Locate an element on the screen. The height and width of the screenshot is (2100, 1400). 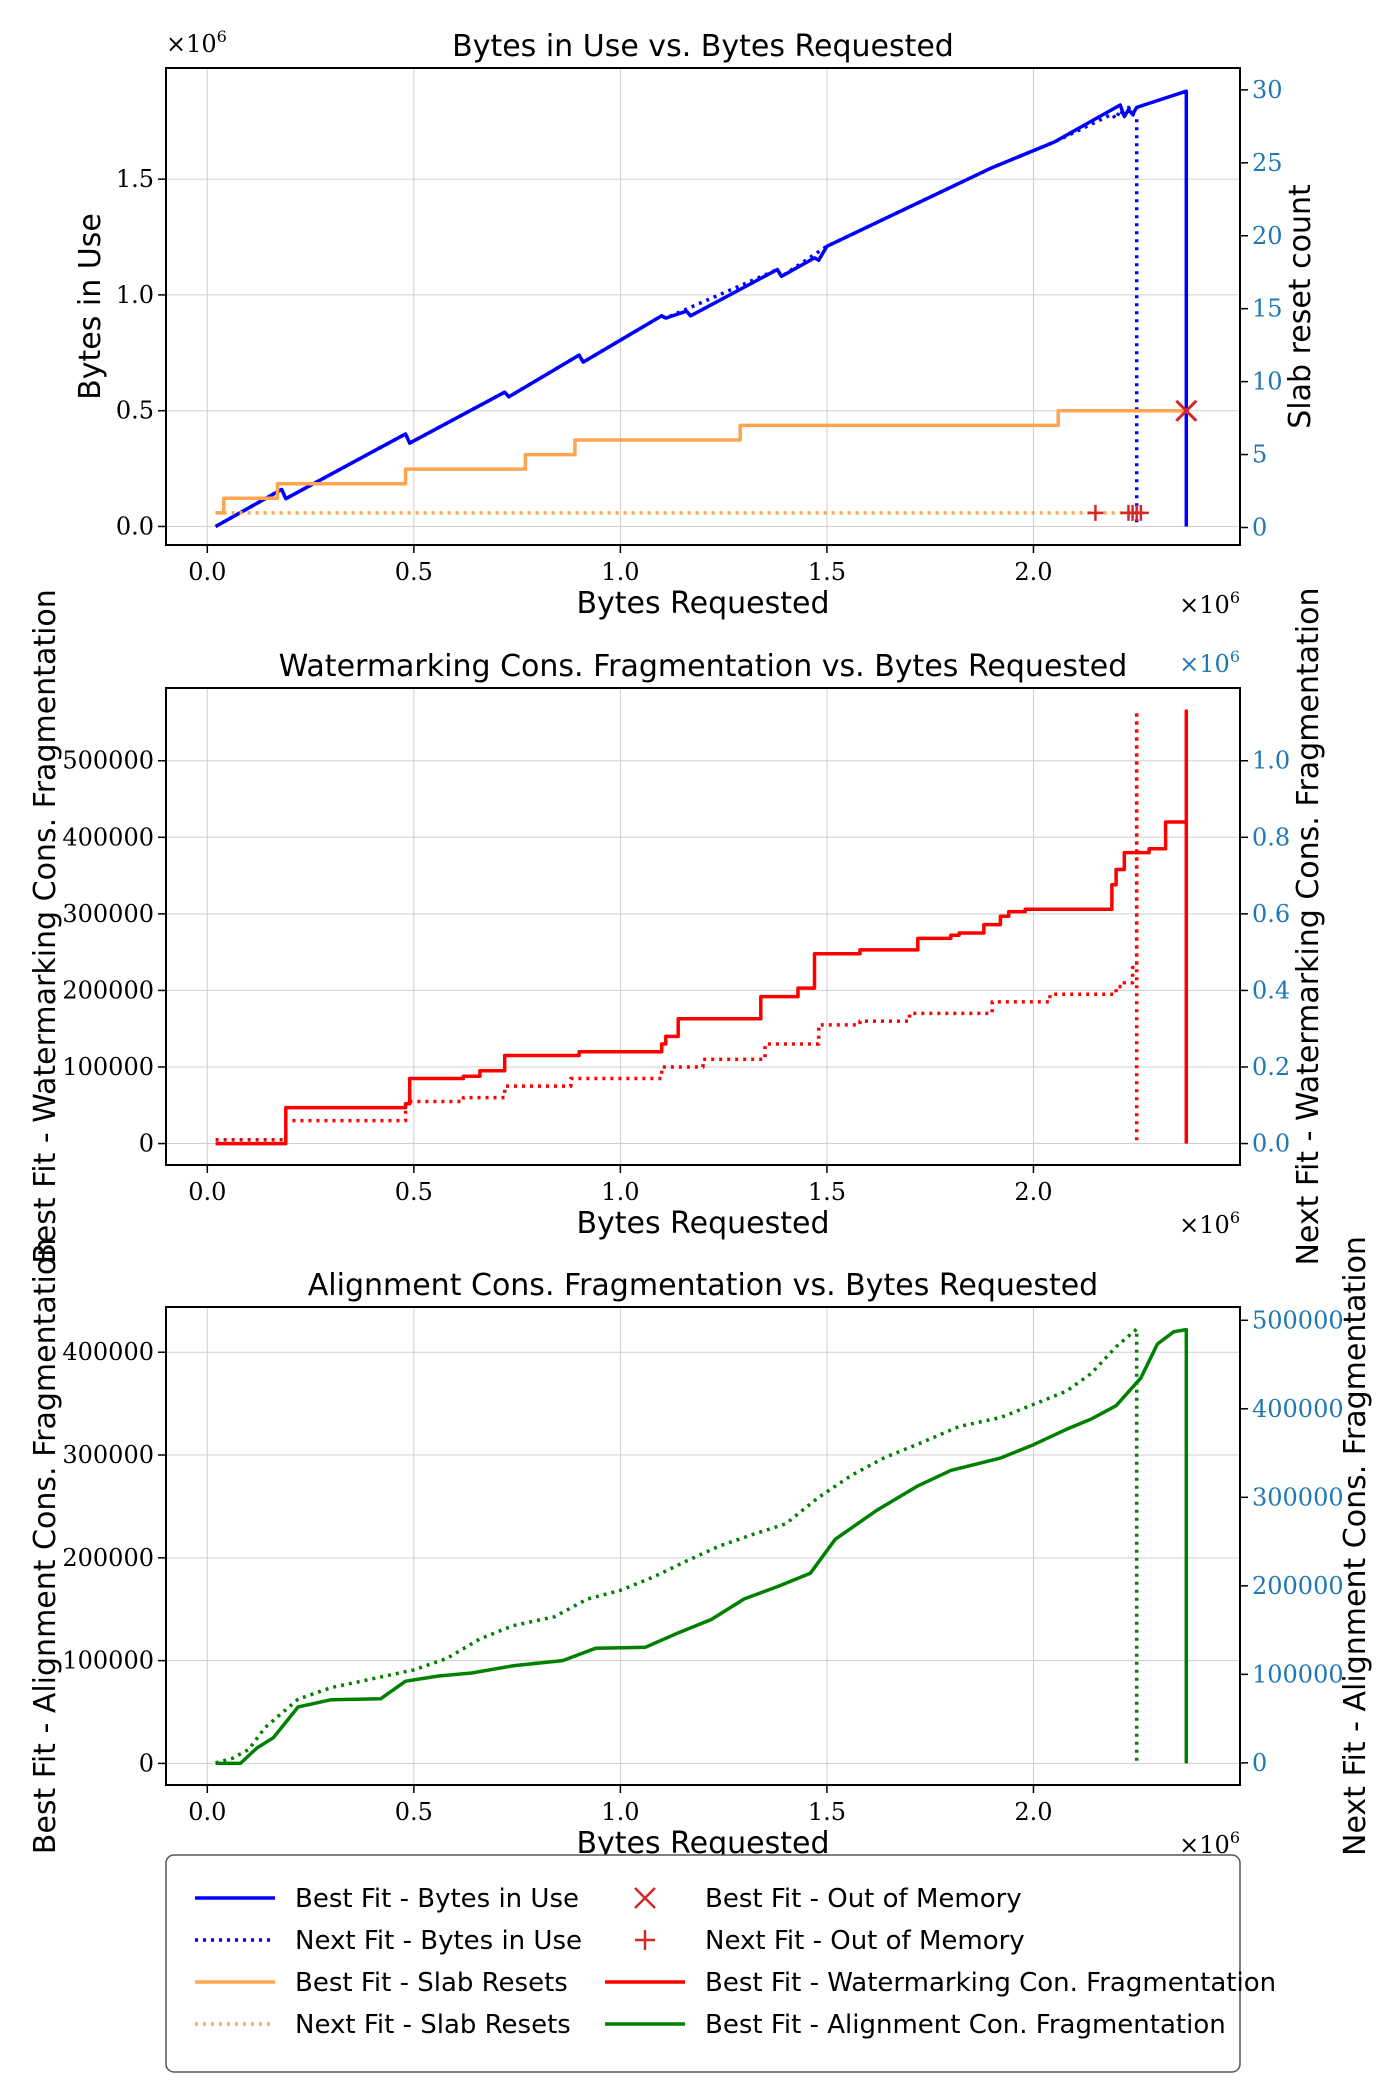
best-fit-out-of-memory-legend-marker is located at coordinates (645, 1898).